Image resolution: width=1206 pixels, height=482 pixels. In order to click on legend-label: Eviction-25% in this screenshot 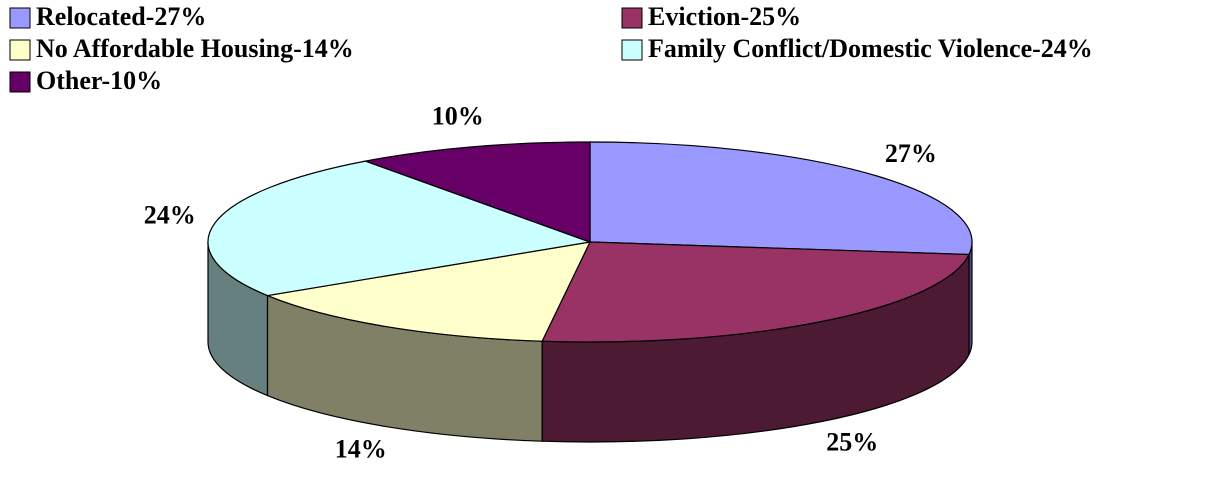, I will do `click(724, 16)`.